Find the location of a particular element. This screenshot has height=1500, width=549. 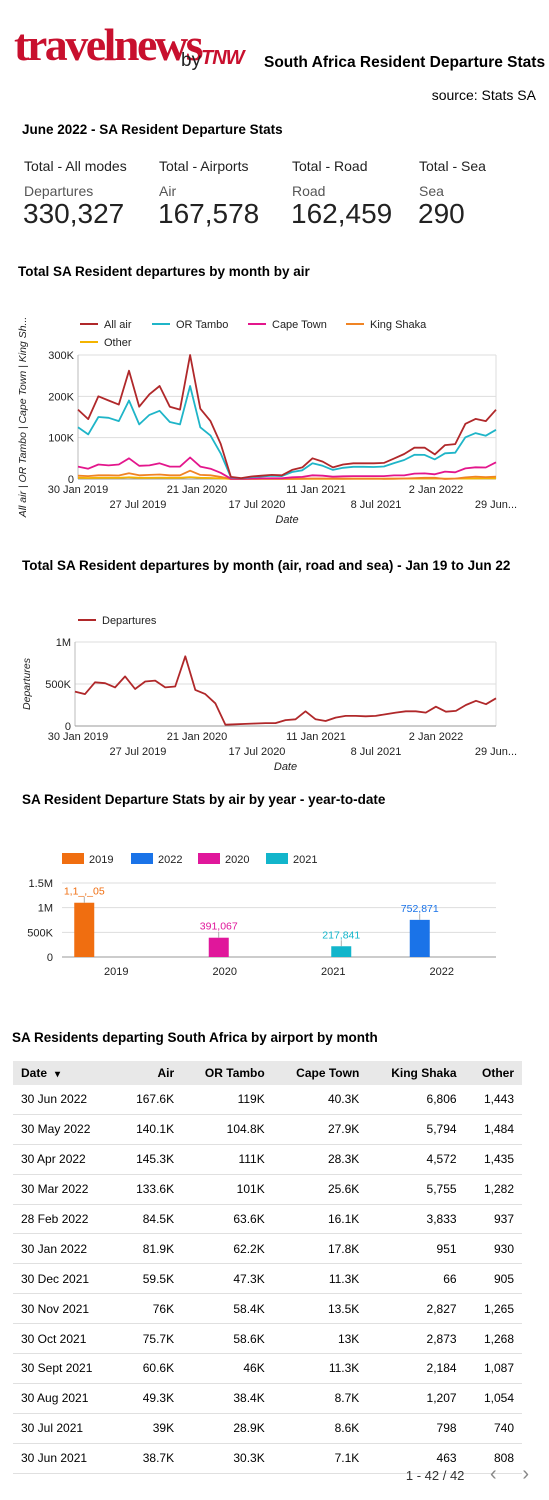

legend-item: Departures is located at coordinates (117, 621).